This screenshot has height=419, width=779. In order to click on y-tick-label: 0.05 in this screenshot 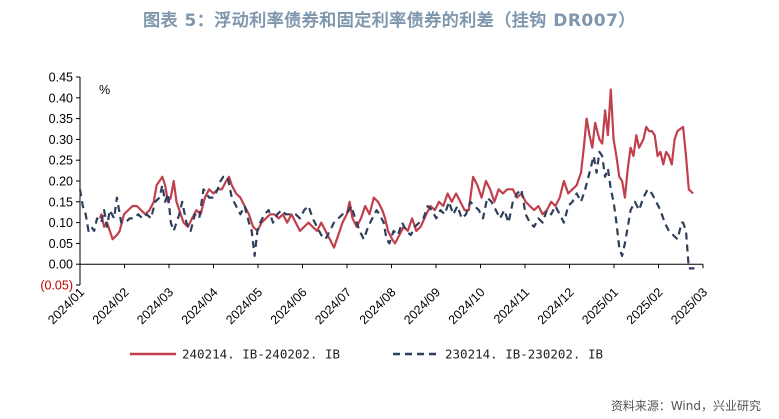, I will do `click(61, 244)`.